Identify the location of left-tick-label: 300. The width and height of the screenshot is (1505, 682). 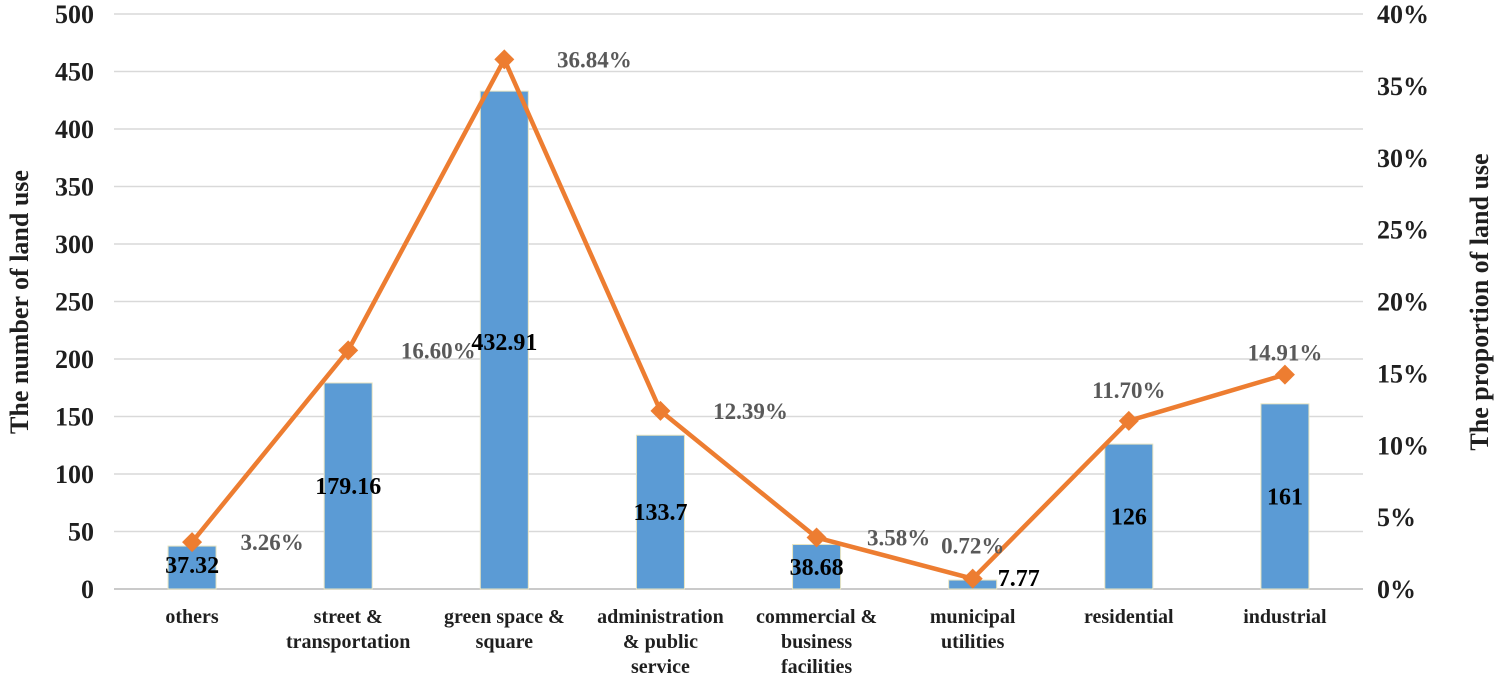
(74, 244).